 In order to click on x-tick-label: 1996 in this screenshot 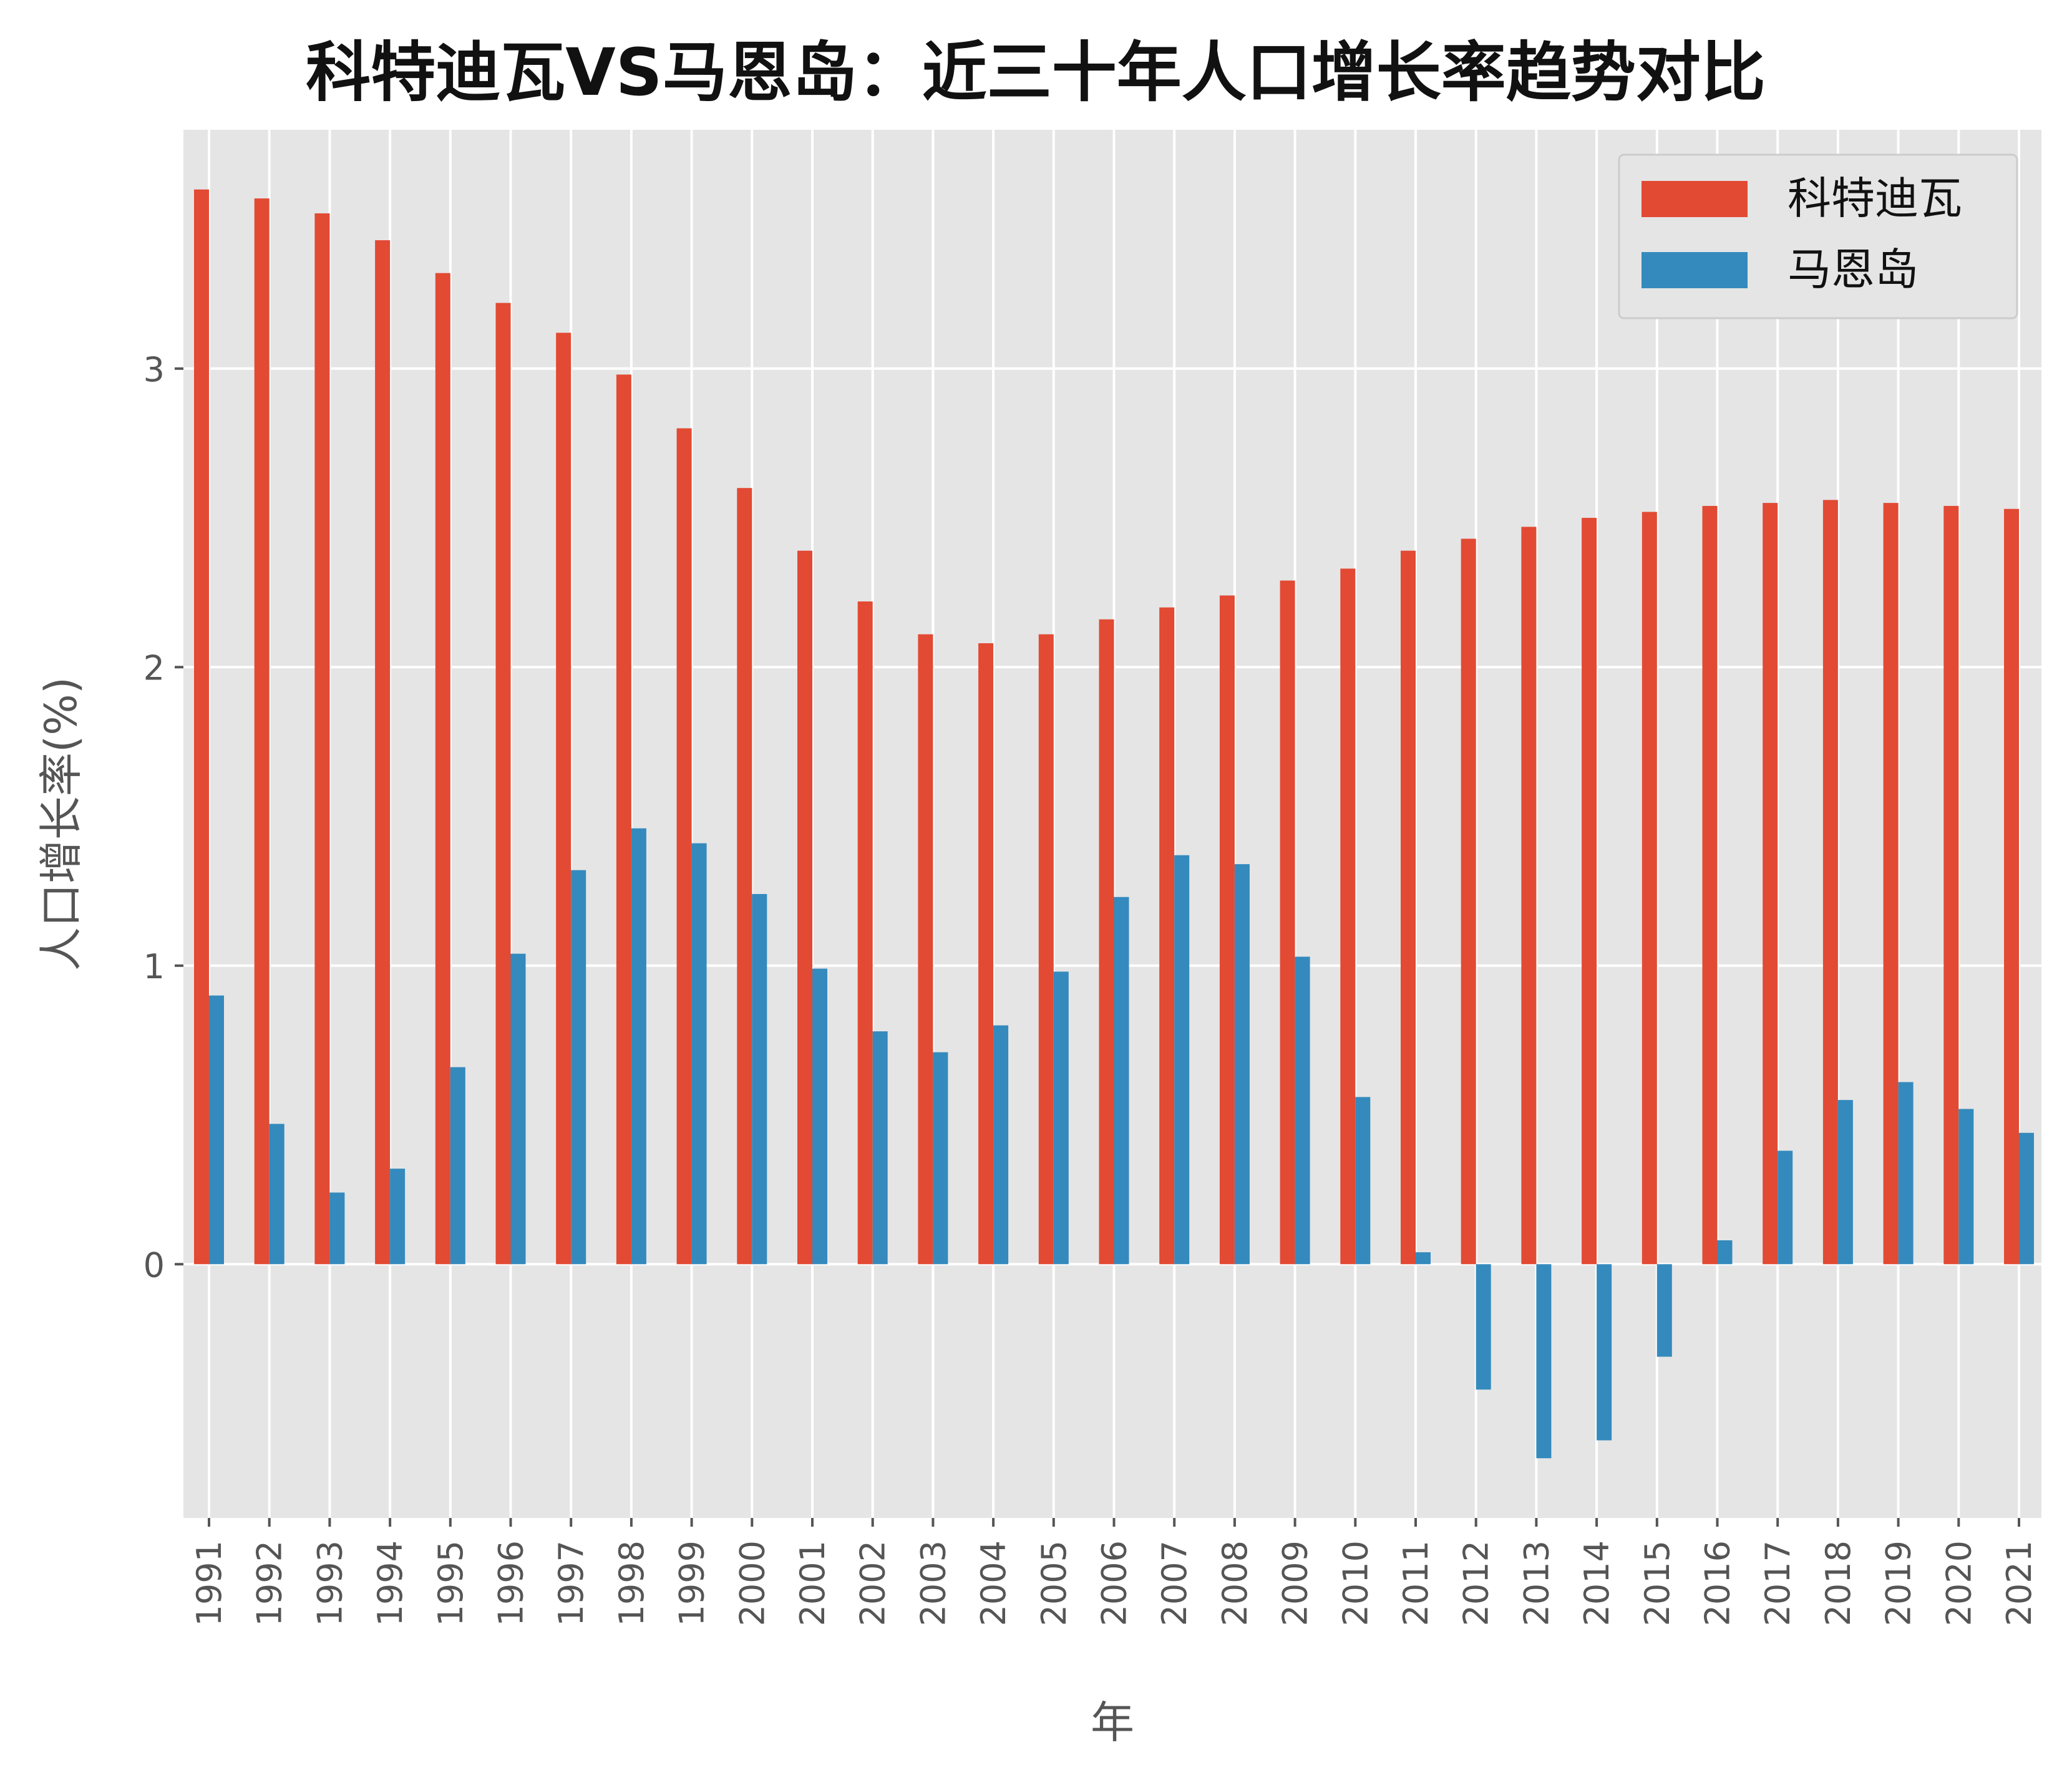, I will do `click(511, 1583)`.